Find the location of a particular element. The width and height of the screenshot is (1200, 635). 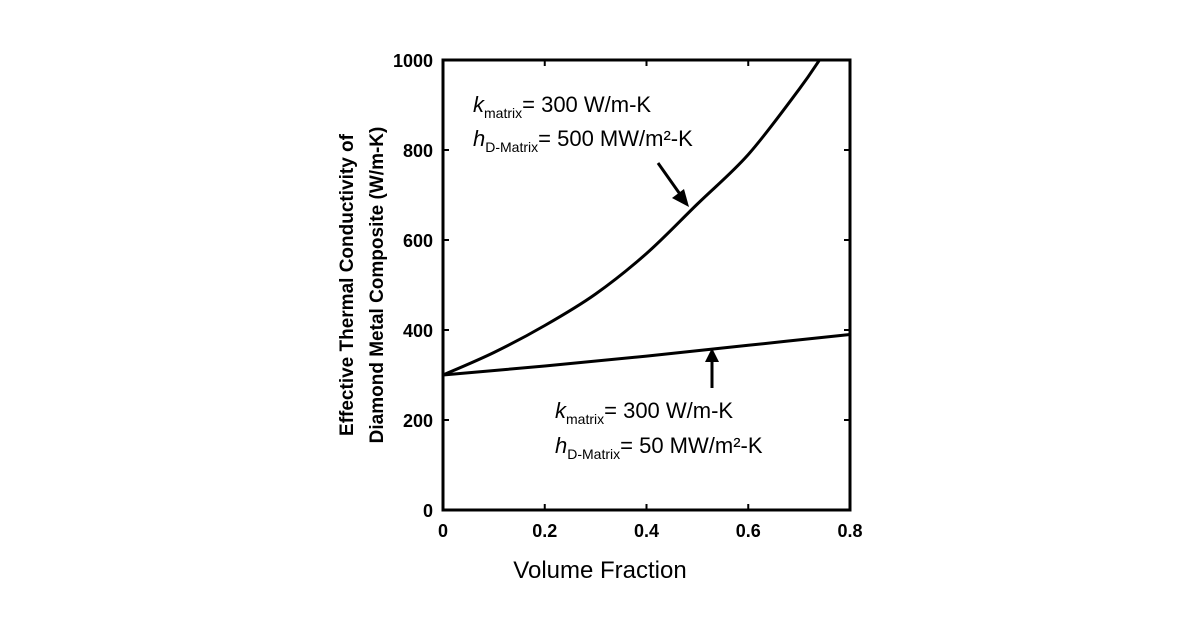

x-tick-label: 0.8 is located at coordinates (849, 531).